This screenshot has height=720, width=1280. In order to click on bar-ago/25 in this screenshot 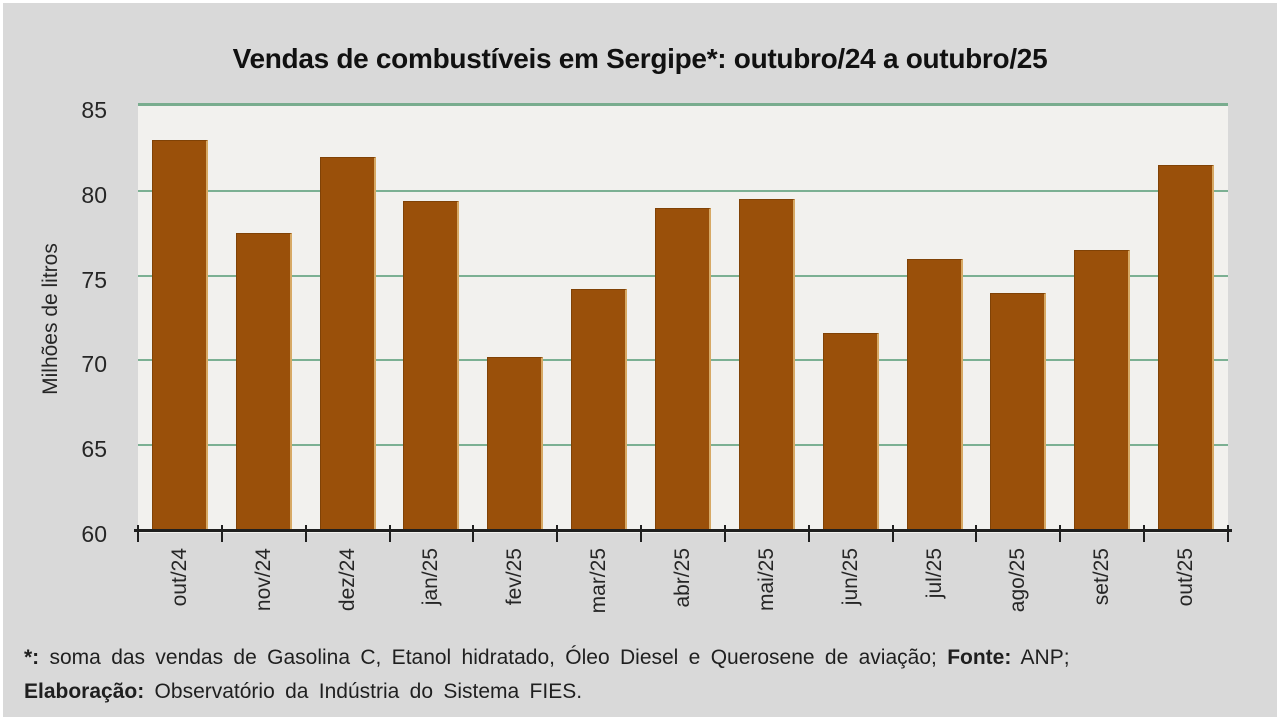, I will do `click(1018, 411)`.